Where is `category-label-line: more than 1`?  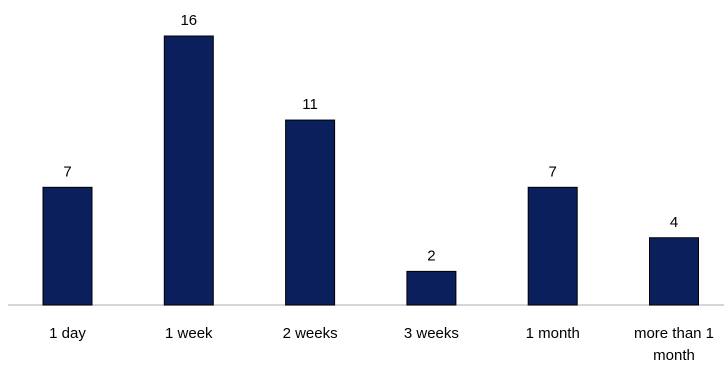 category-label-line: more than 1 is located at coordinates (674, 333).